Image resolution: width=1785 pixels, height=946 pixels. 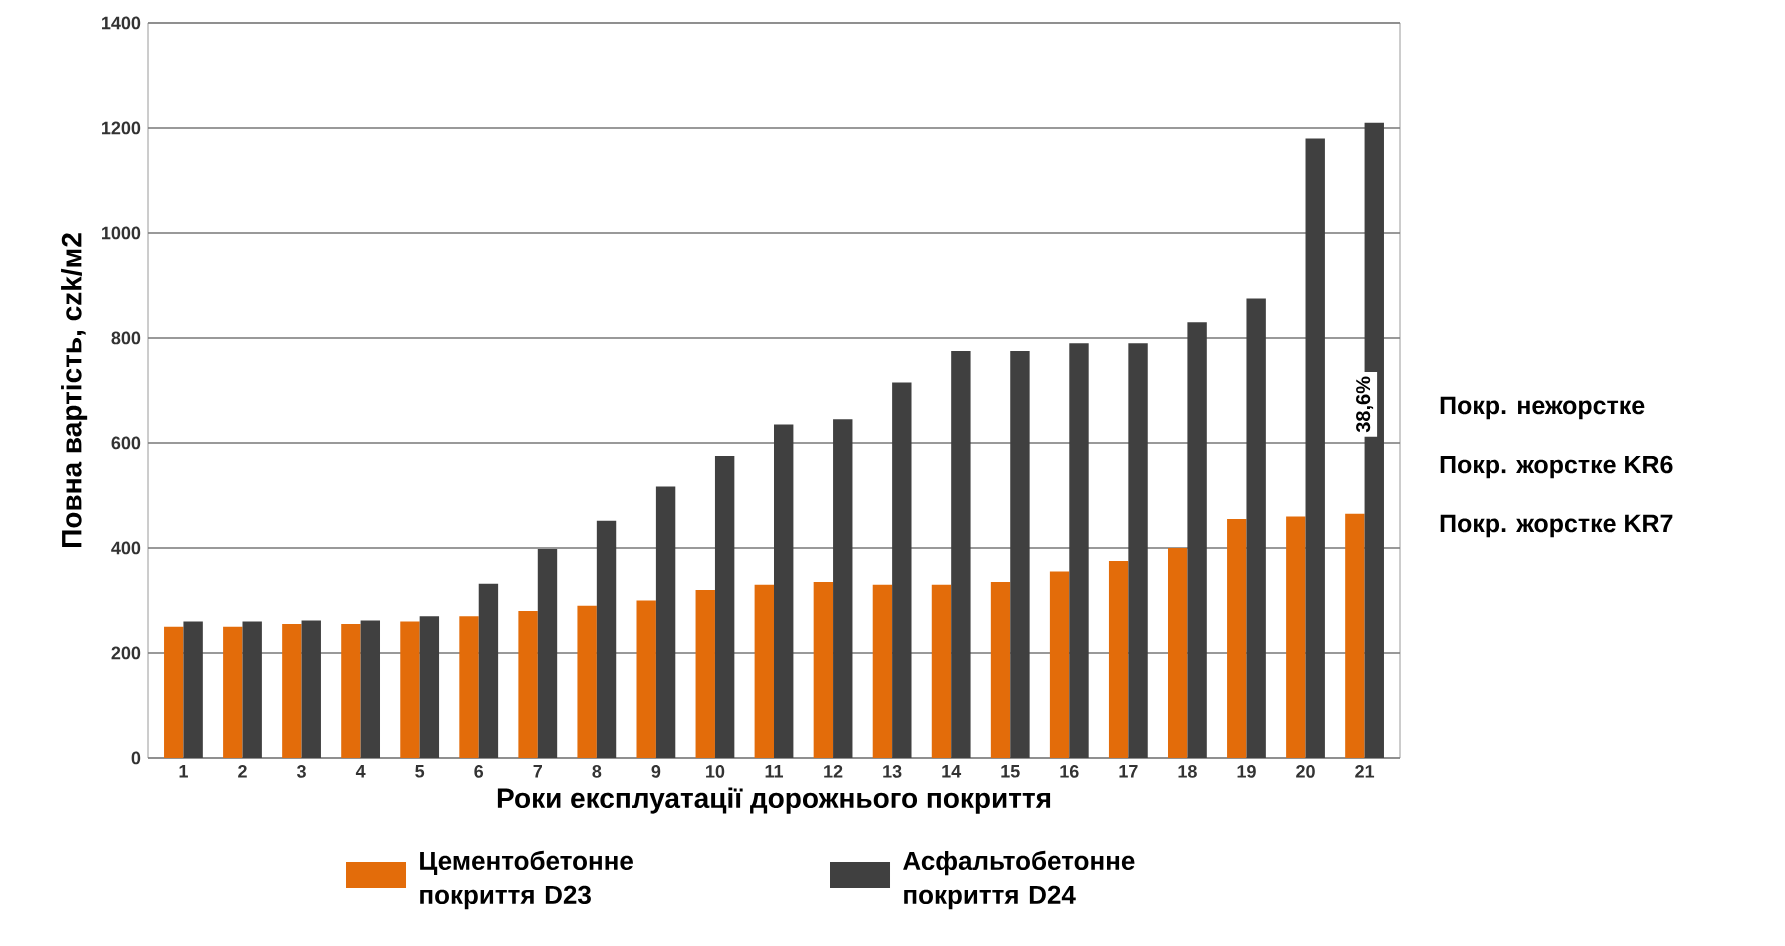 I want to click on x-tick-label: 6, so click(x=479, y=771).